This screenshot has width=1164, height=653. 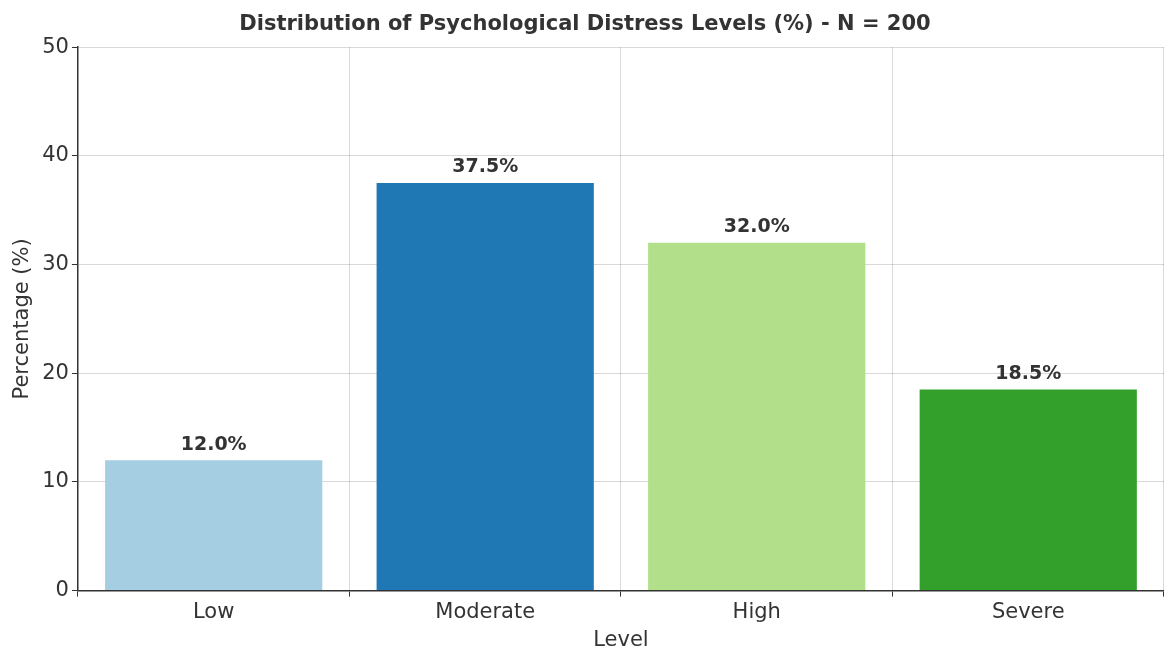 I want to click on data-label: 18.5%, so click(x=1028, y=371).